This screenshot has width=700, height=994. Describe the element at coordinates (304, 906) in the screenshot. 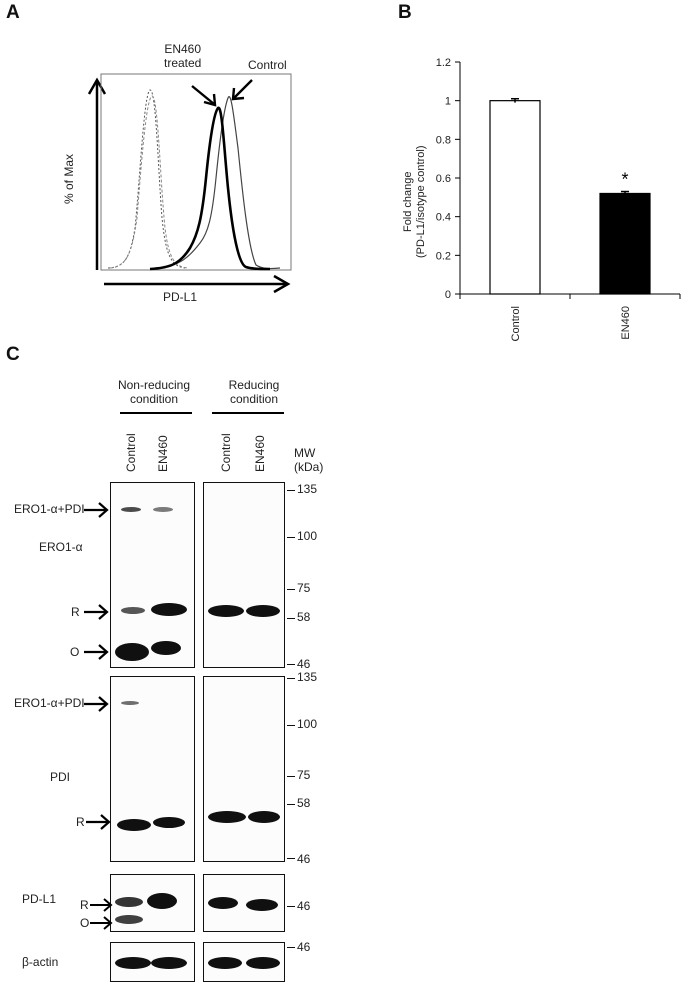

I see `pdl1-mw-46: 46` at that location.